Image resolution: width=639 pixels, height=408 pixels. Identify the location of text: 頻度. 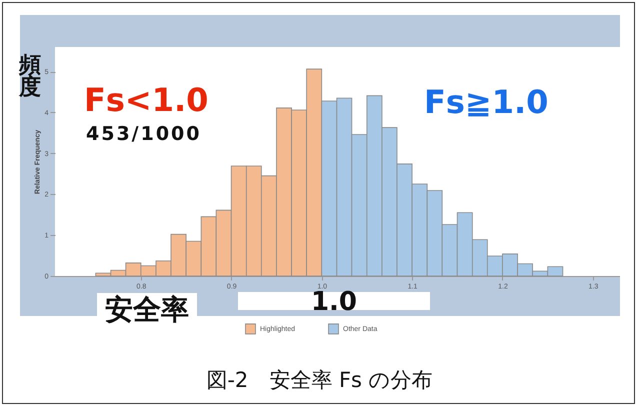
(30, 76).